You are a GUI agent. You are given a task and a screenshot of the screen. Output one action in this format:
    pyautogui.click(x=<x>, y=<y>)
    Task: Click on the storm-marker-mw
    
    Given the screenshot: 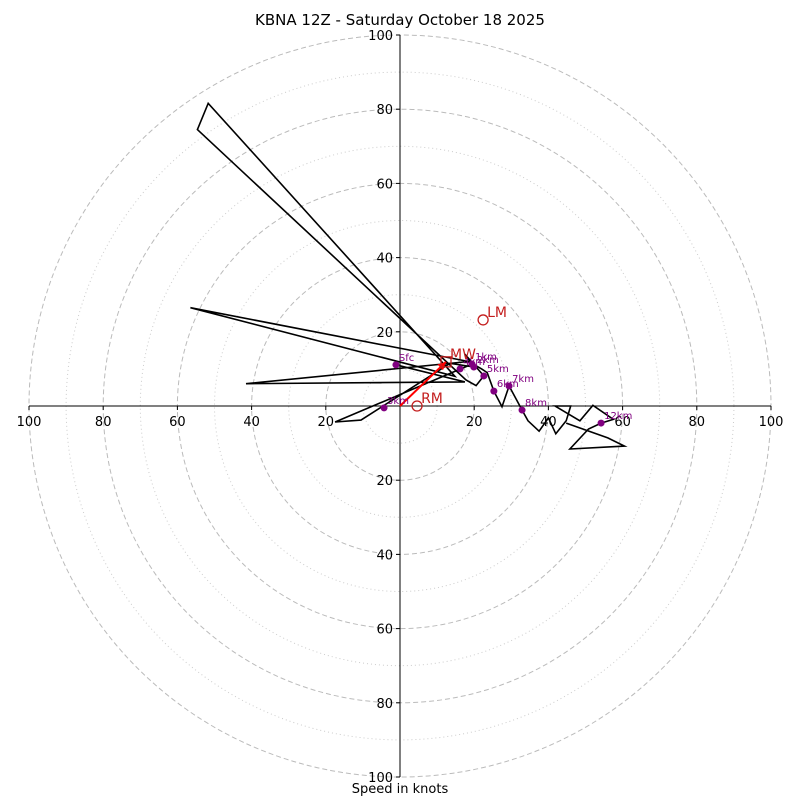 What is the action you would take?
    pyautogui.click(x=446, y=362)
    